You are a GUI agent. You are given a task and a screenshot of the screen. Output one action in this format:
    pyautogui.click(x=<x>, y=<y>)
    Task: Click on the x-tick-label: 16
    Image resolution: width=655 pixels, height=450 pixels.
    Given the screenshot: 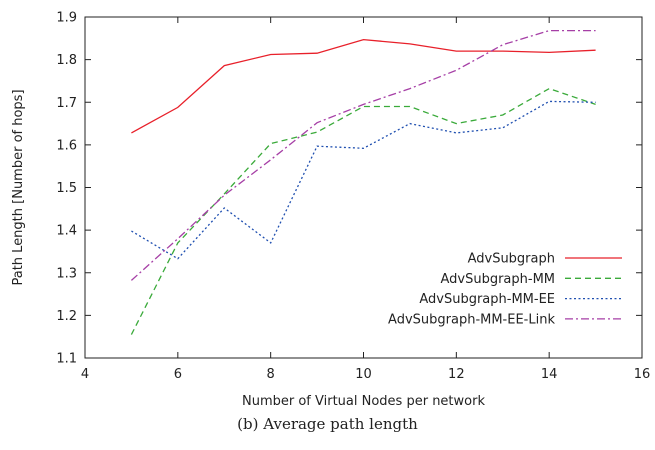 What is the action you would take?
    pyautogui.click(x=642, y=374)
    